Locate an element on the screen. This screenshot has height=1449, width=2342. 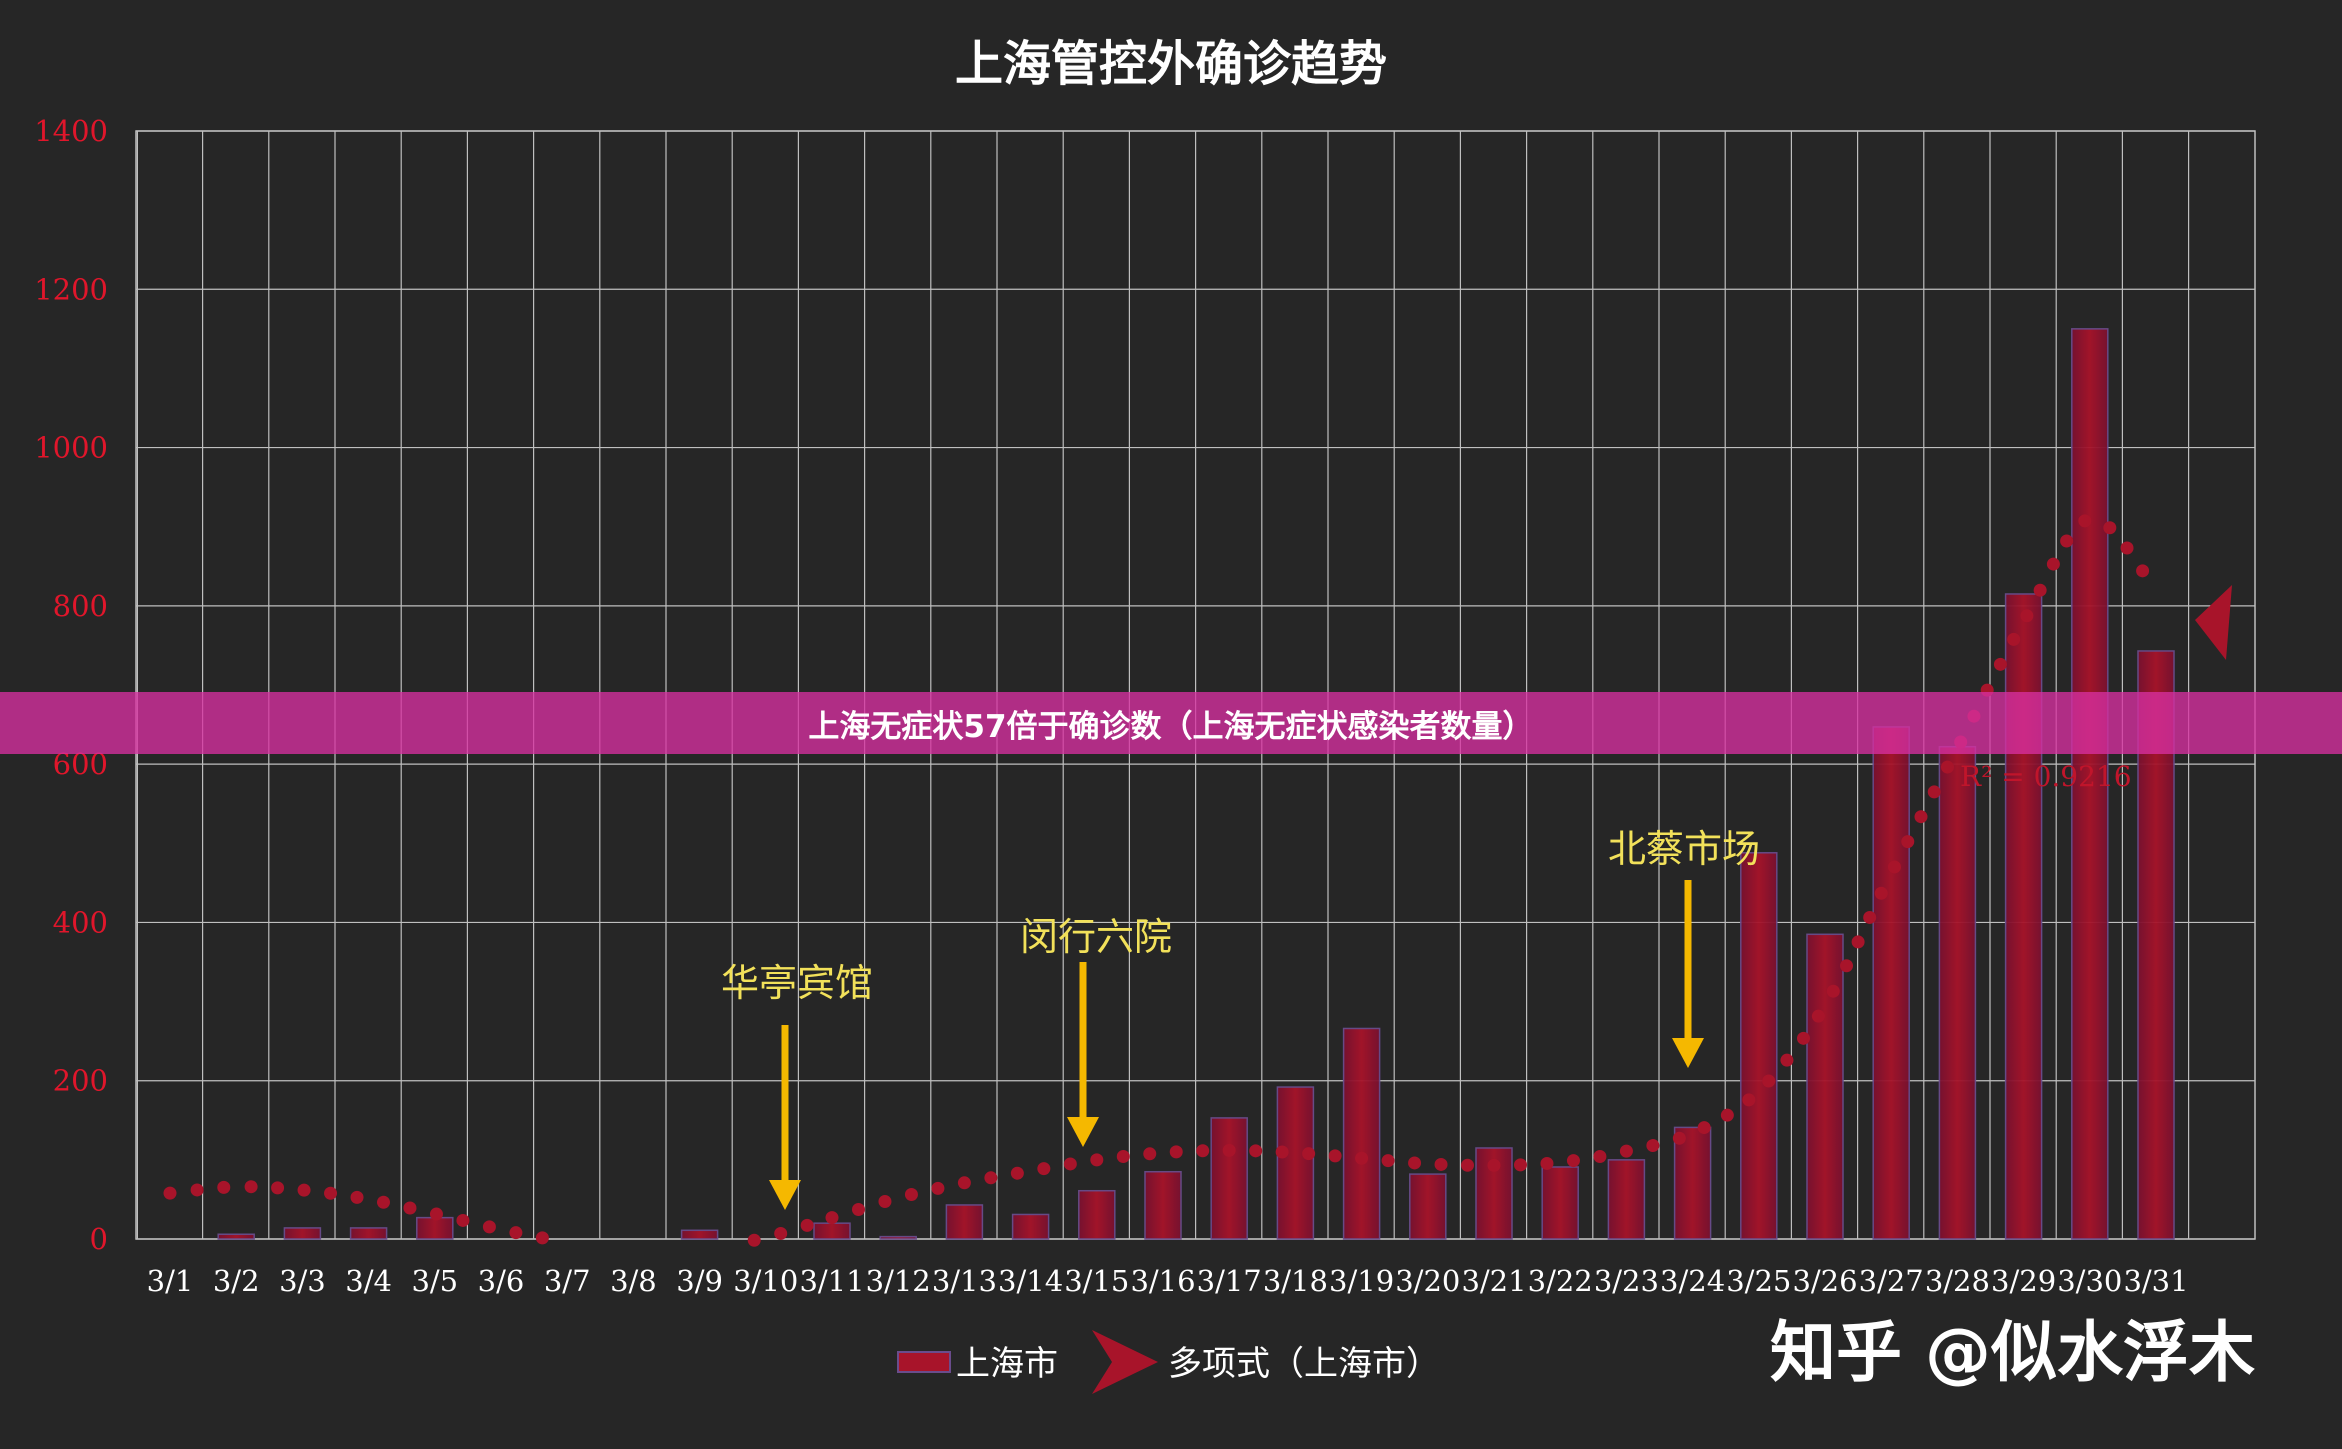
x-tick-label: 3/20 is located at coordinates (1427, 1281).